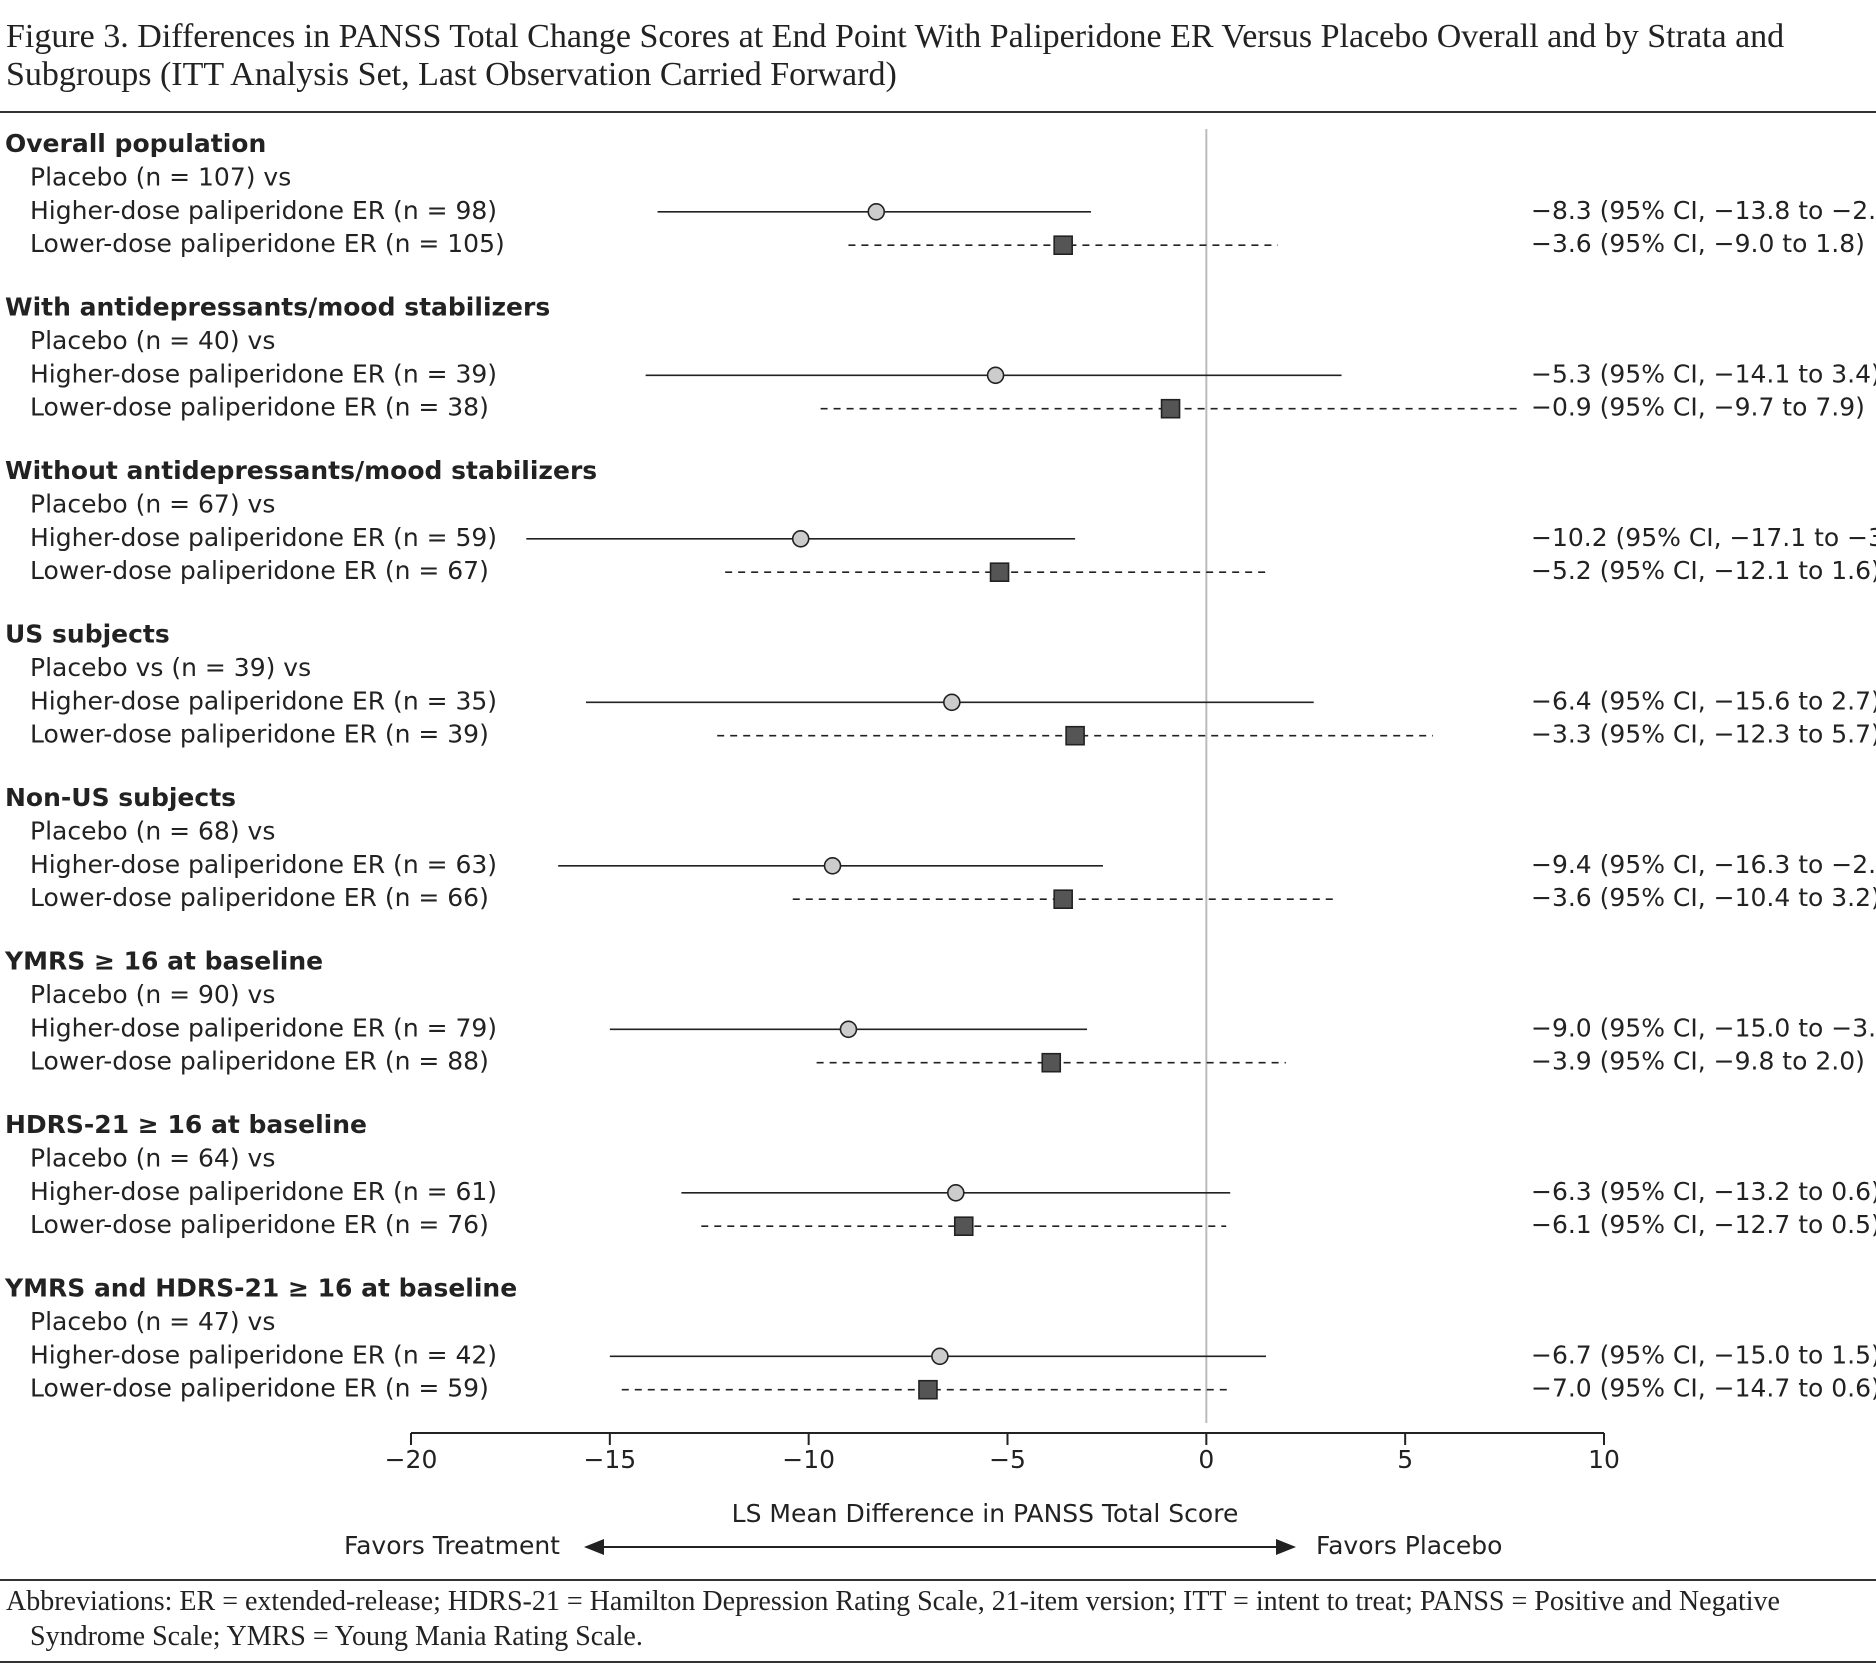 The height and width of the screenshot is (1668, 1876). I want to click on value-label: −6.4 (95% CI, −15.6 to 2.7), so click(1703, 700).